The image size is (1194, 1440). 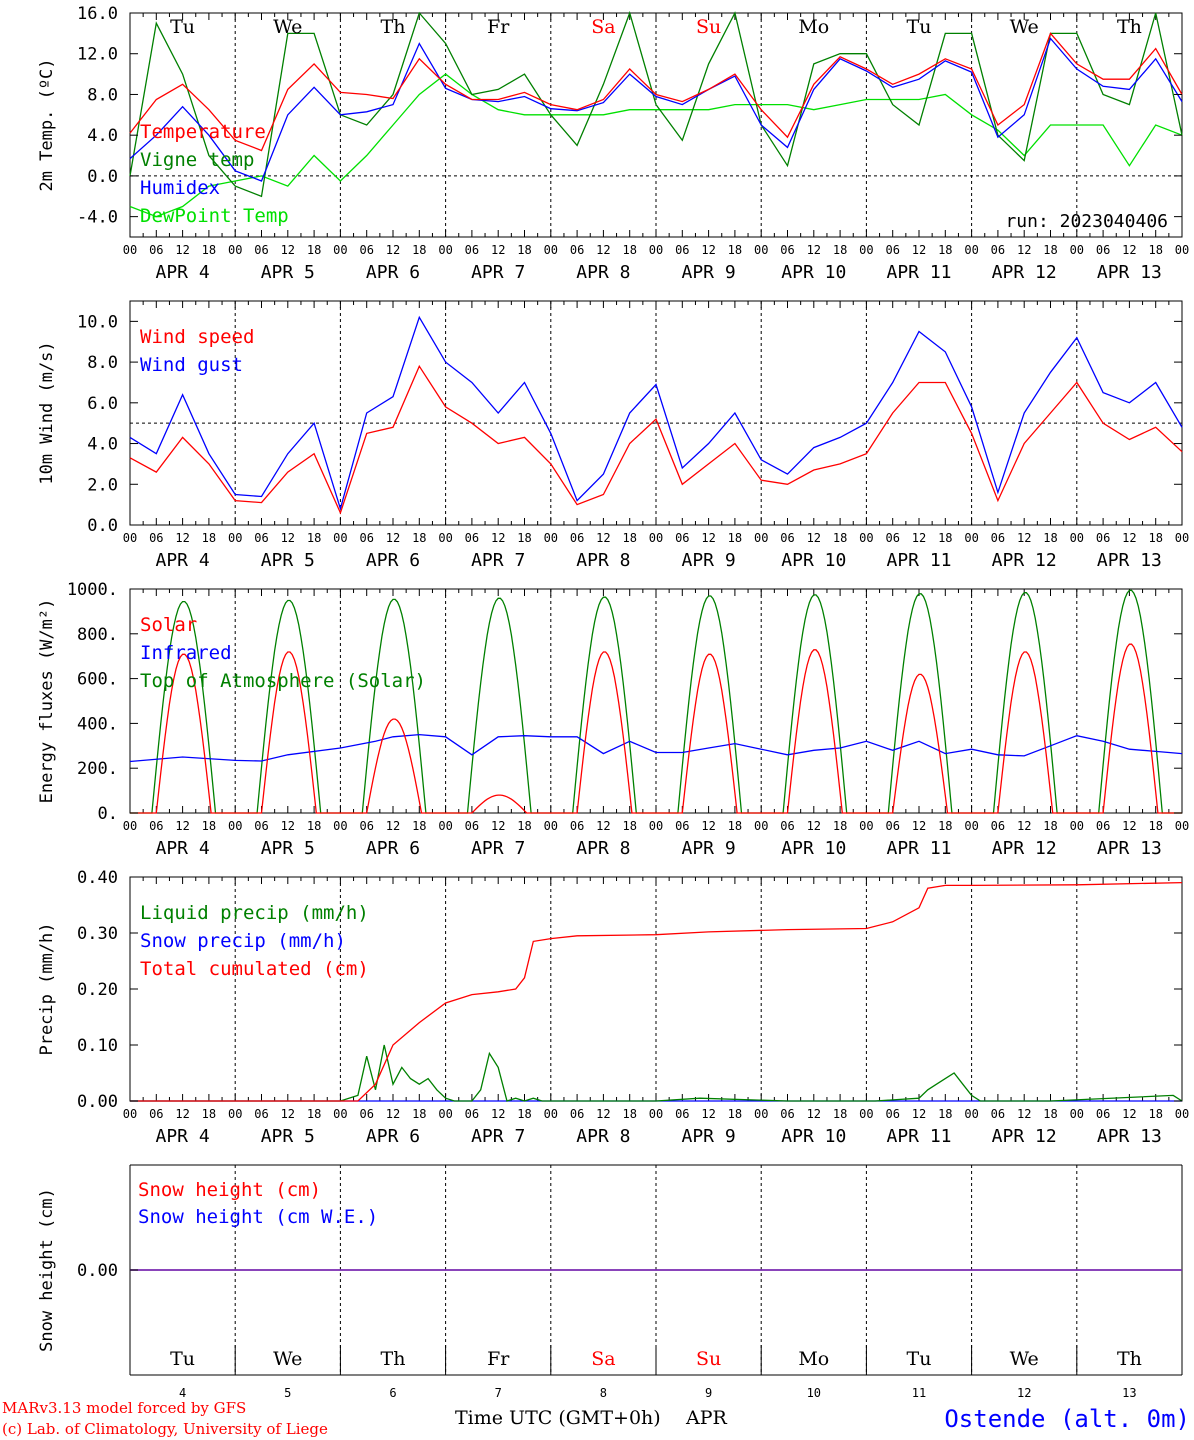 I want to click on legend-entry: Infrared, so click(x=186, y=653).